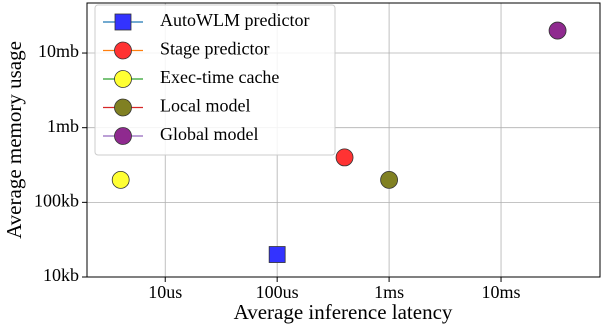  Describe the element at coordinates (61, 275) in the screenshot. I see `y-tick-label: 10kb` at that location.